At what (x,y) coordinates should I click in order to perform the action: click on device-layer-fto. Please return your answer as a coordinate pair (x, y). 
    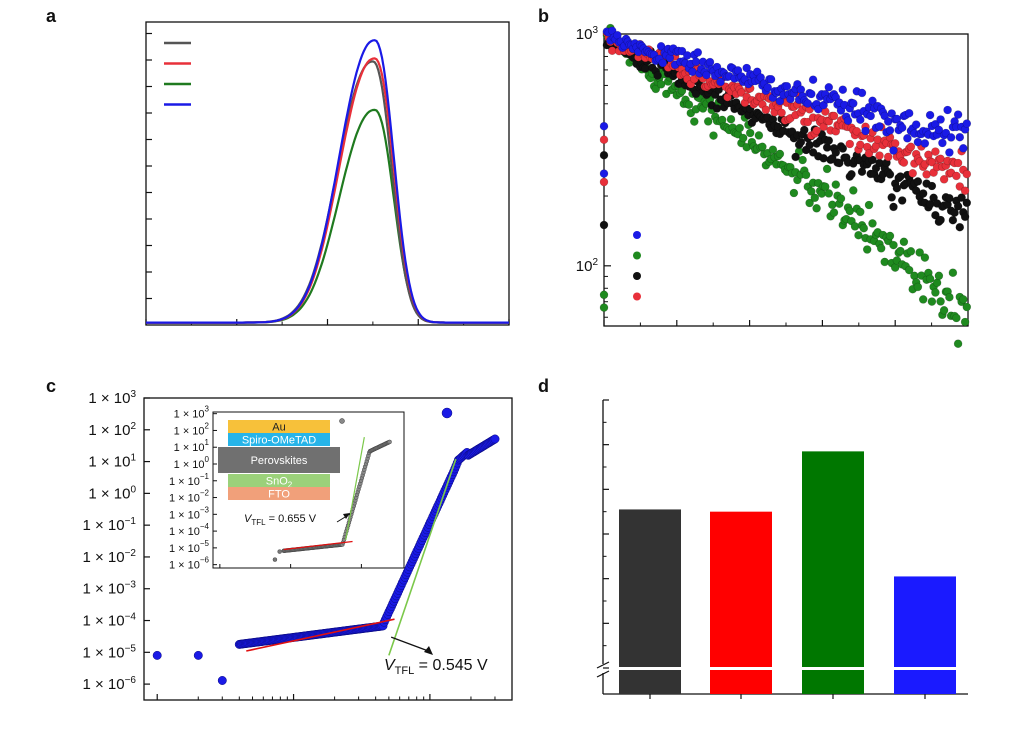
    Looking at the image, I should click on (279, 493).